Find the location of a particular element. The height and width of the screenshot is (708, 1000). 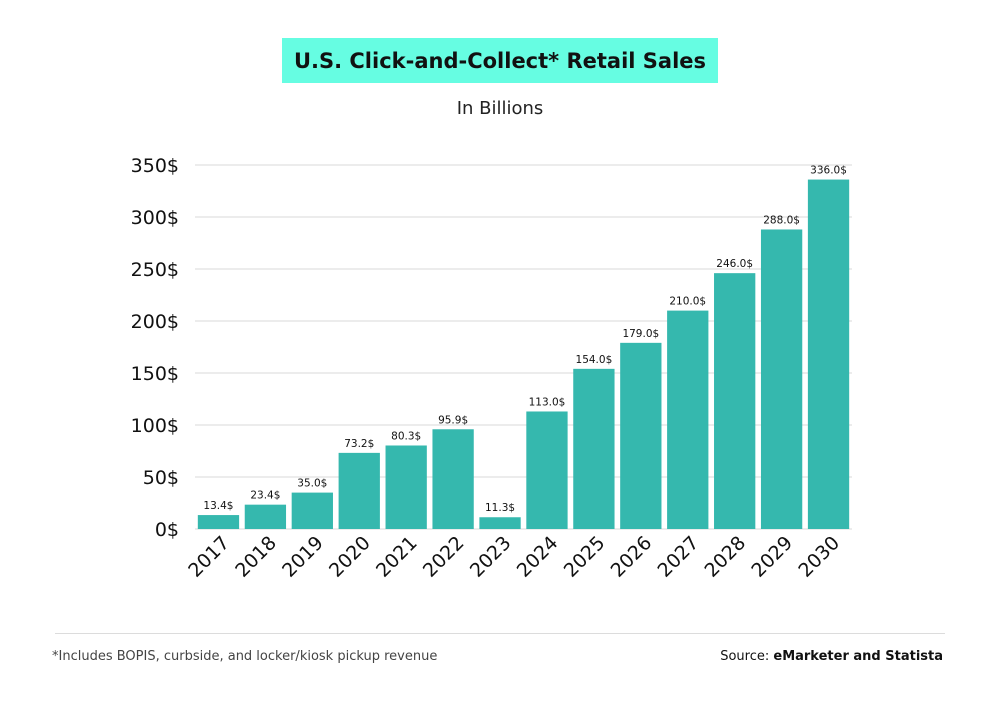

y-tick-label: 0$ is located at coordinates (167, 530).